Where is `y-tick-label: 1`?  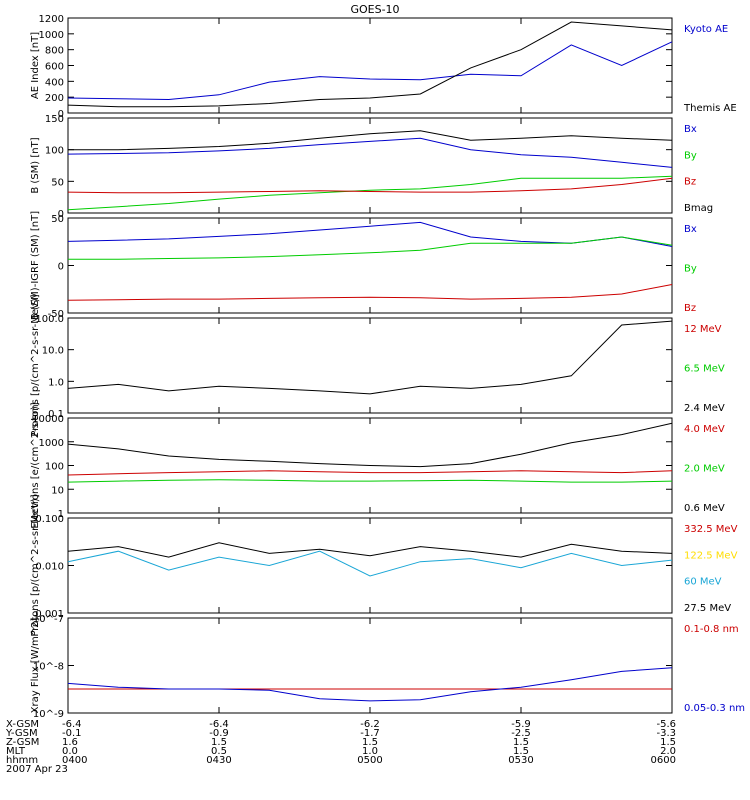
y-tick-label: 1 is located at coordinates (61, 514).